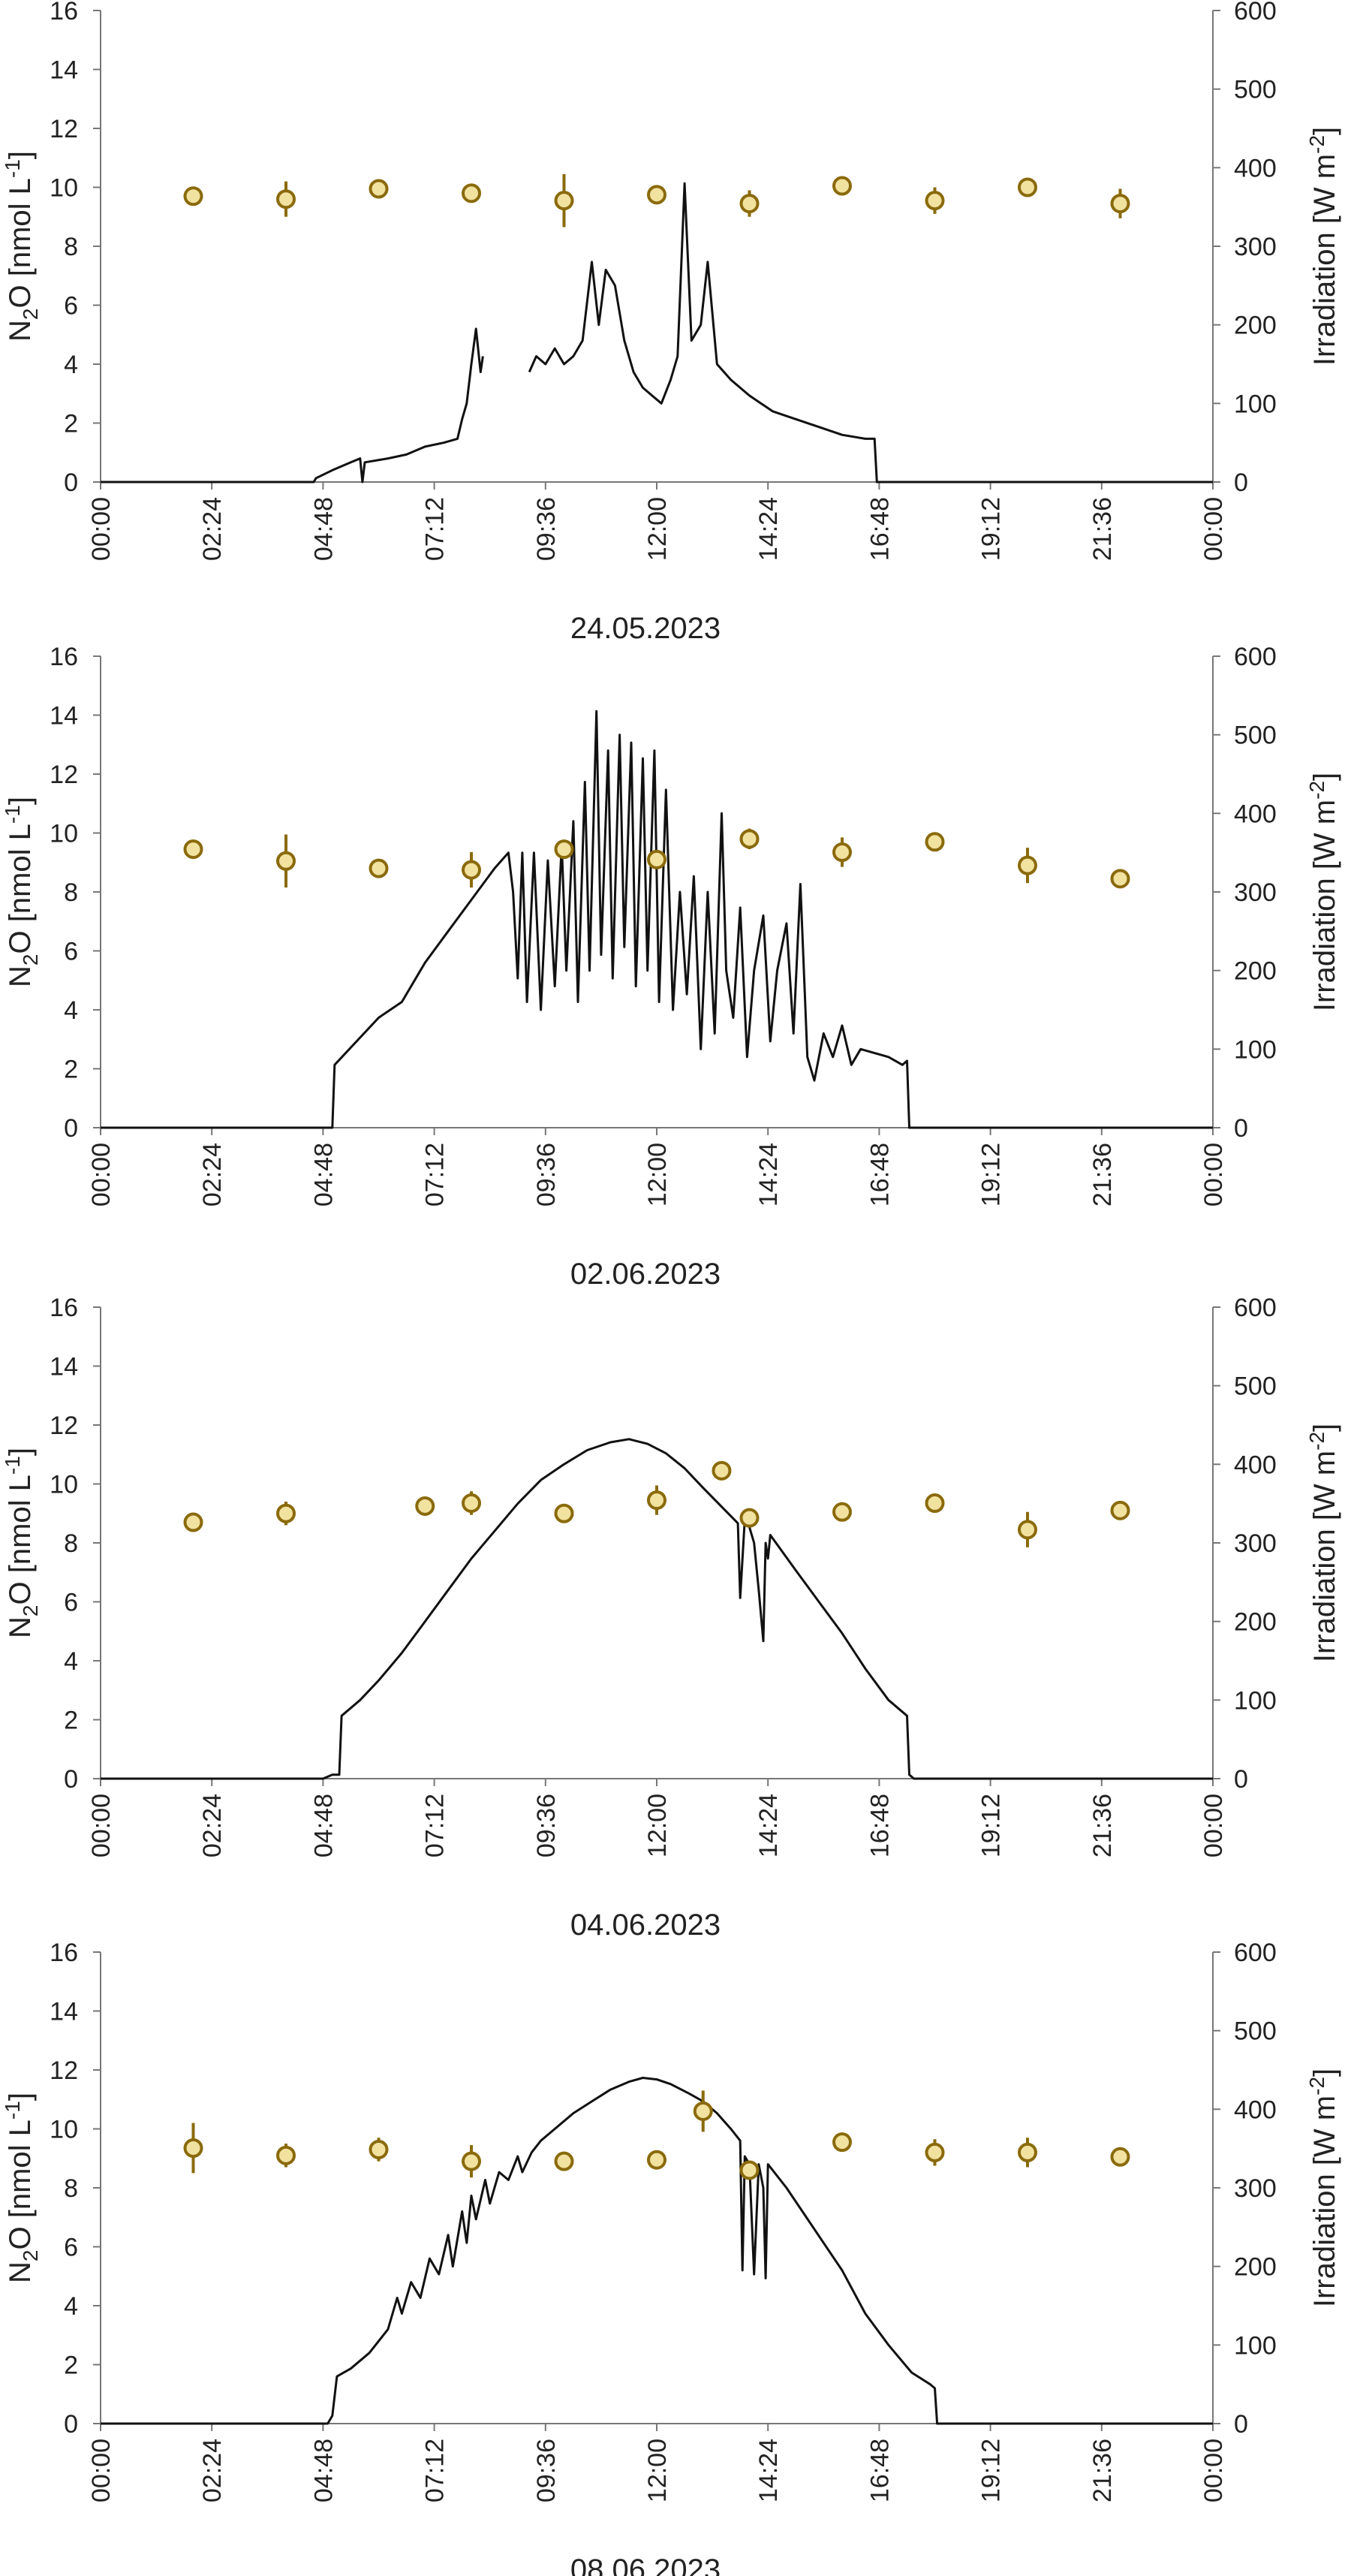  Describe the element at coordinates (645, 628) in the screenshot. I see `date-label: 24.05.2023` at that location.